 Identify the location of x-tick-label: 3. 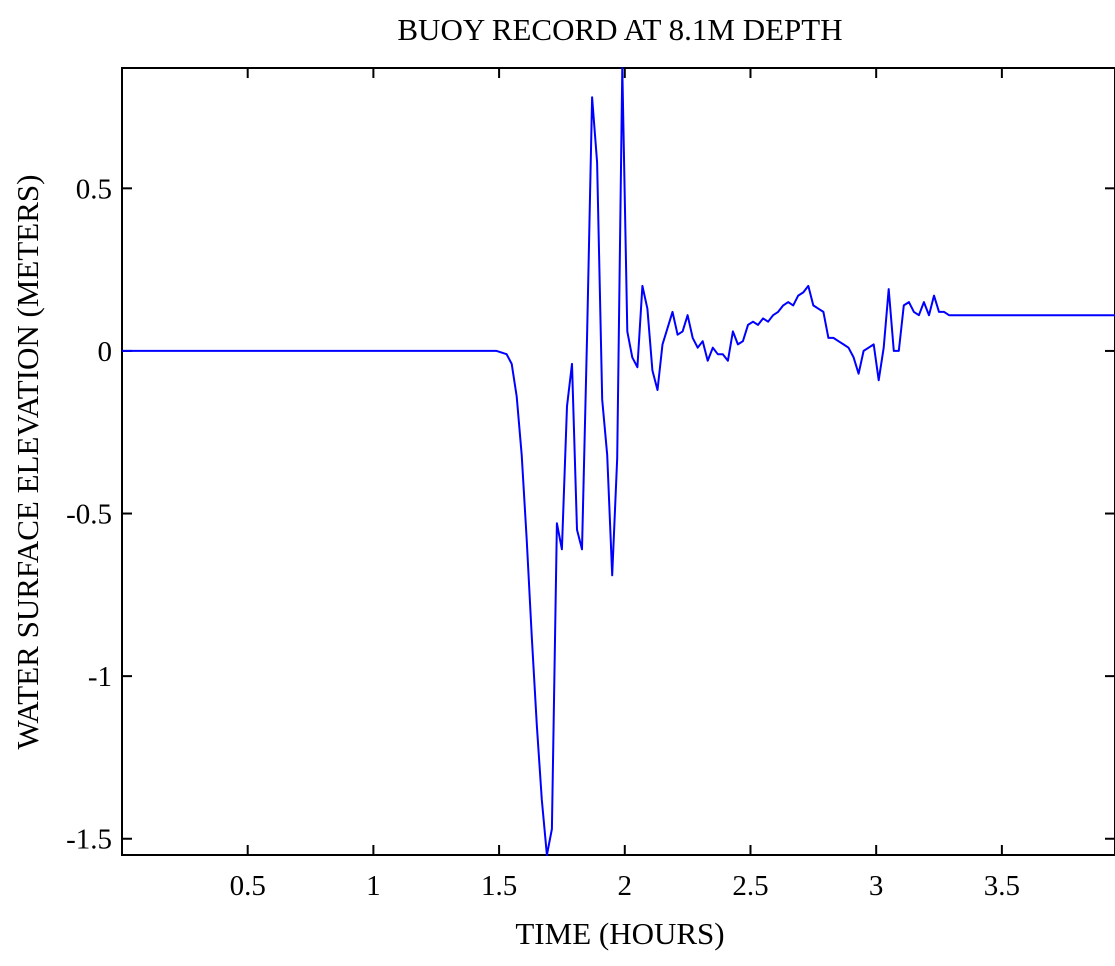
(876, 886).